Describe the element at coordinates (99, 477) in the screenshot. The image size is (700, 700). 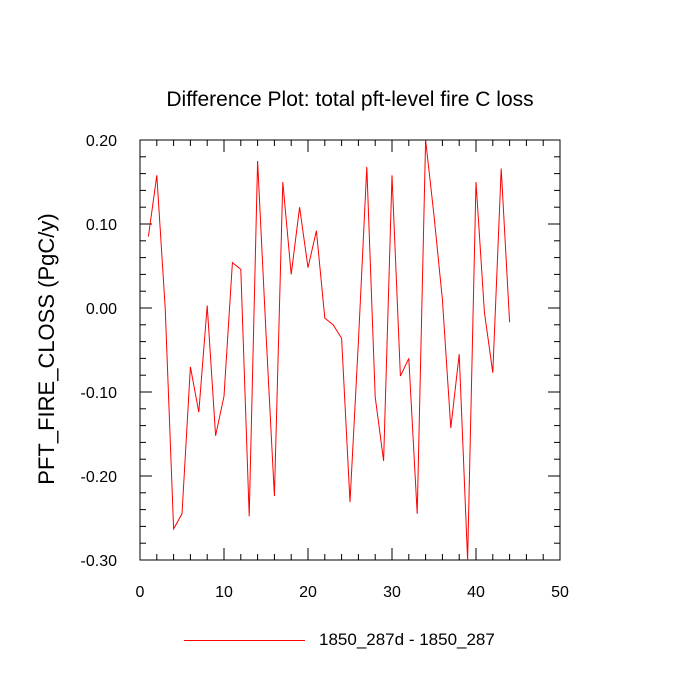
I see `y-tick-label: -0.20` at that location.